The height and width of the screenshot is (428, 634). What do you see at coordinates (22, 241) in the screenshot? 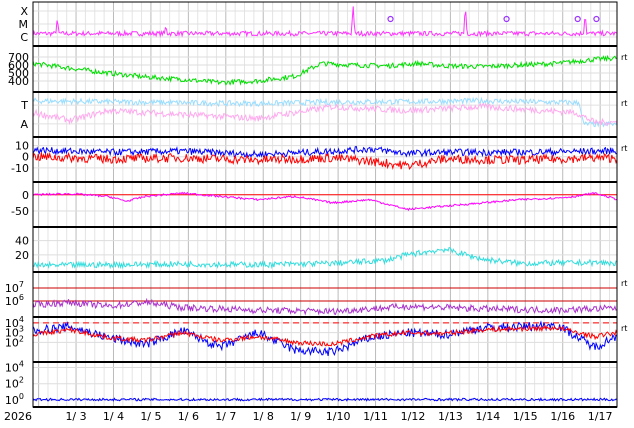
I see `y-tick-label: 40` at bounding box center [22, 241].